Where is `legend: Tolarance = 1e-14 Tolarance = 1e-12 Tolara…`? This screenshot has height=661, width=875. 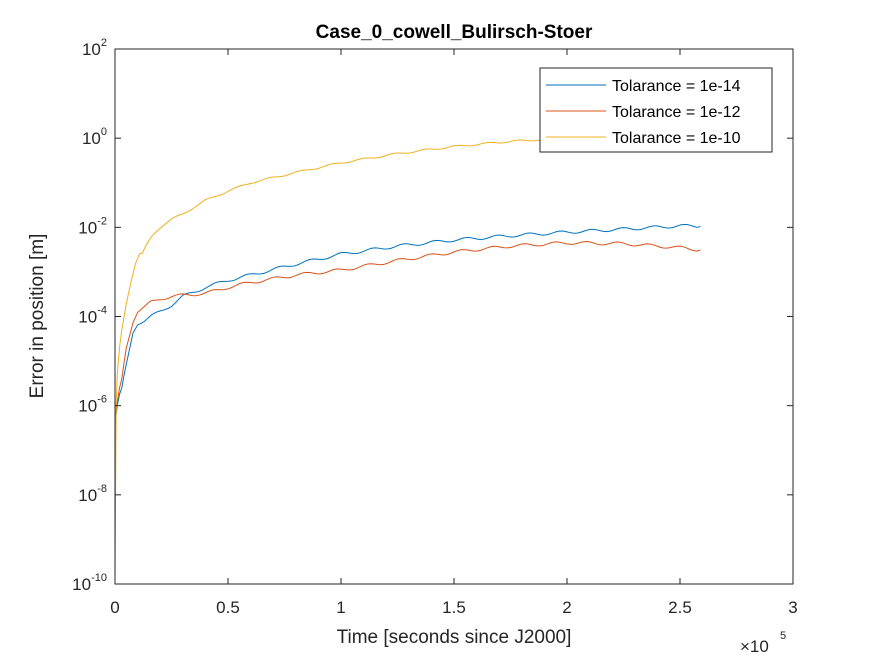 legend: Tolarance = 1e-14 Tolarance = 1e-12 Tolara… is located at coordinates (656, 110).